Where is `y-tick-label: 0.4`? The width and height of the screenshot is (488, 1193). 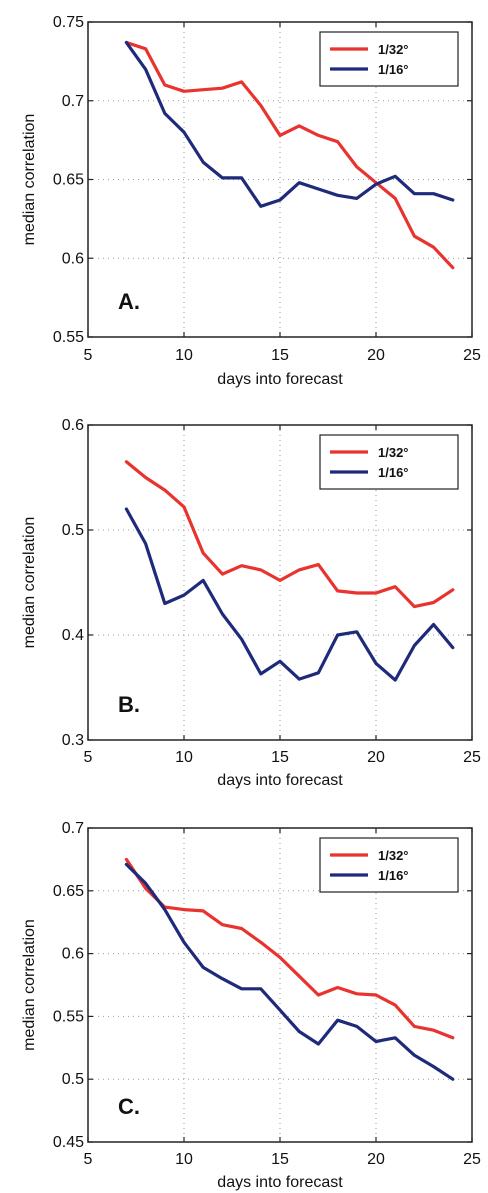
y-tick-label: 0.4 is located at coordinates (73, 635).